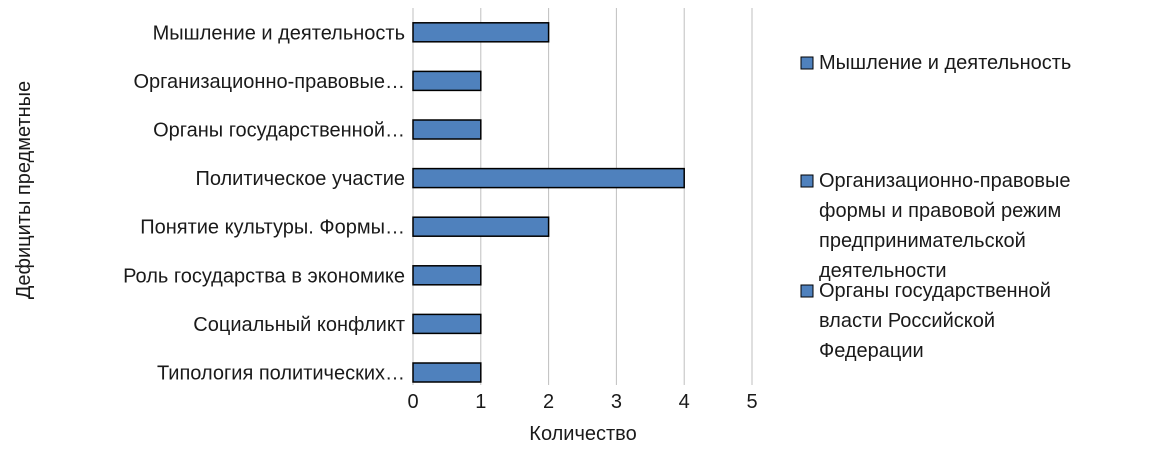 This screenshot has height=455, width=1150. I want to click on x-tick-0: 0, so click(412, 402).